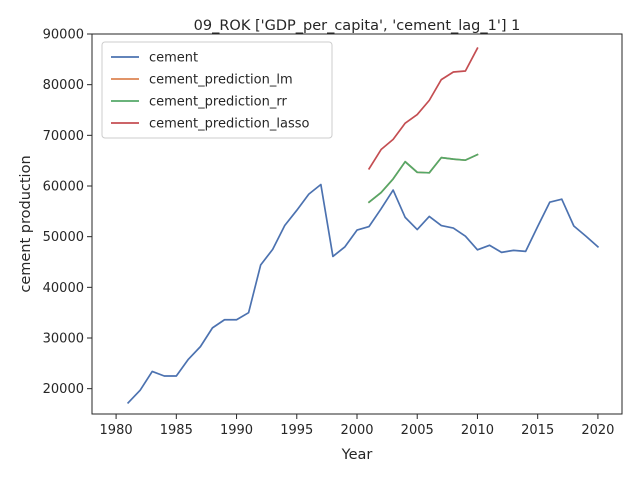 This screenshot has width=640, height=480. What do you see at coordinates (356, 430) in the screenshot?
I see `x-tick-label: 2000` at bounding box center [356, 430].